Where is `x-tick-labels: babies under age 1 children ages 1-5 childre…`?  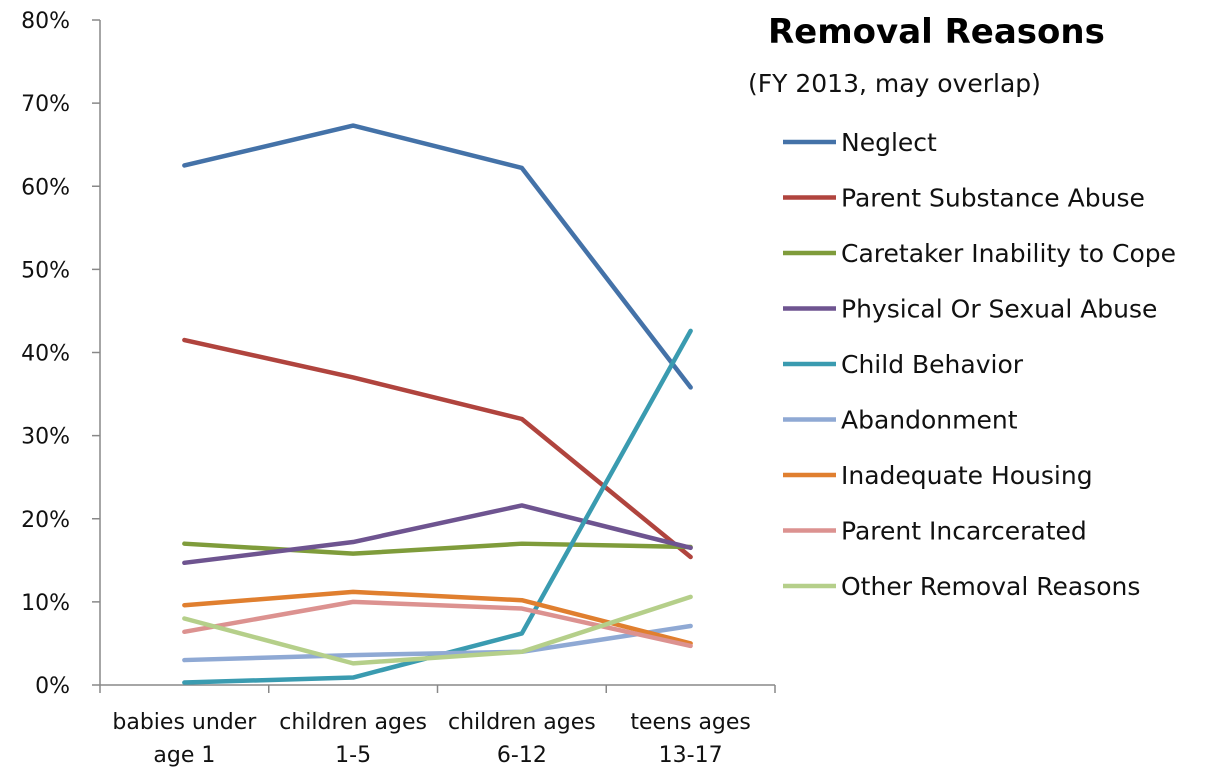
x-tick-labels: babies under age 1 children ages 1-5 childre… is located at coordinates (437, 726).